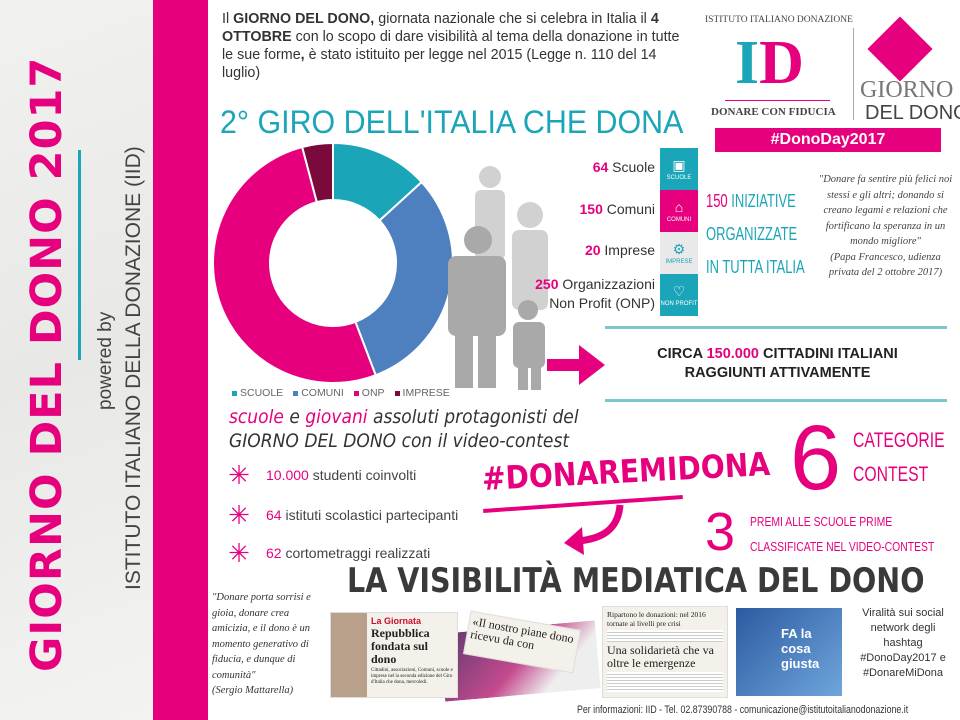 The width and height of the screenshot is (960, 720). I want to click on media-section-title: LA VISIBILITÀ MEDIATICA DEL DONO, so click(636, 581).